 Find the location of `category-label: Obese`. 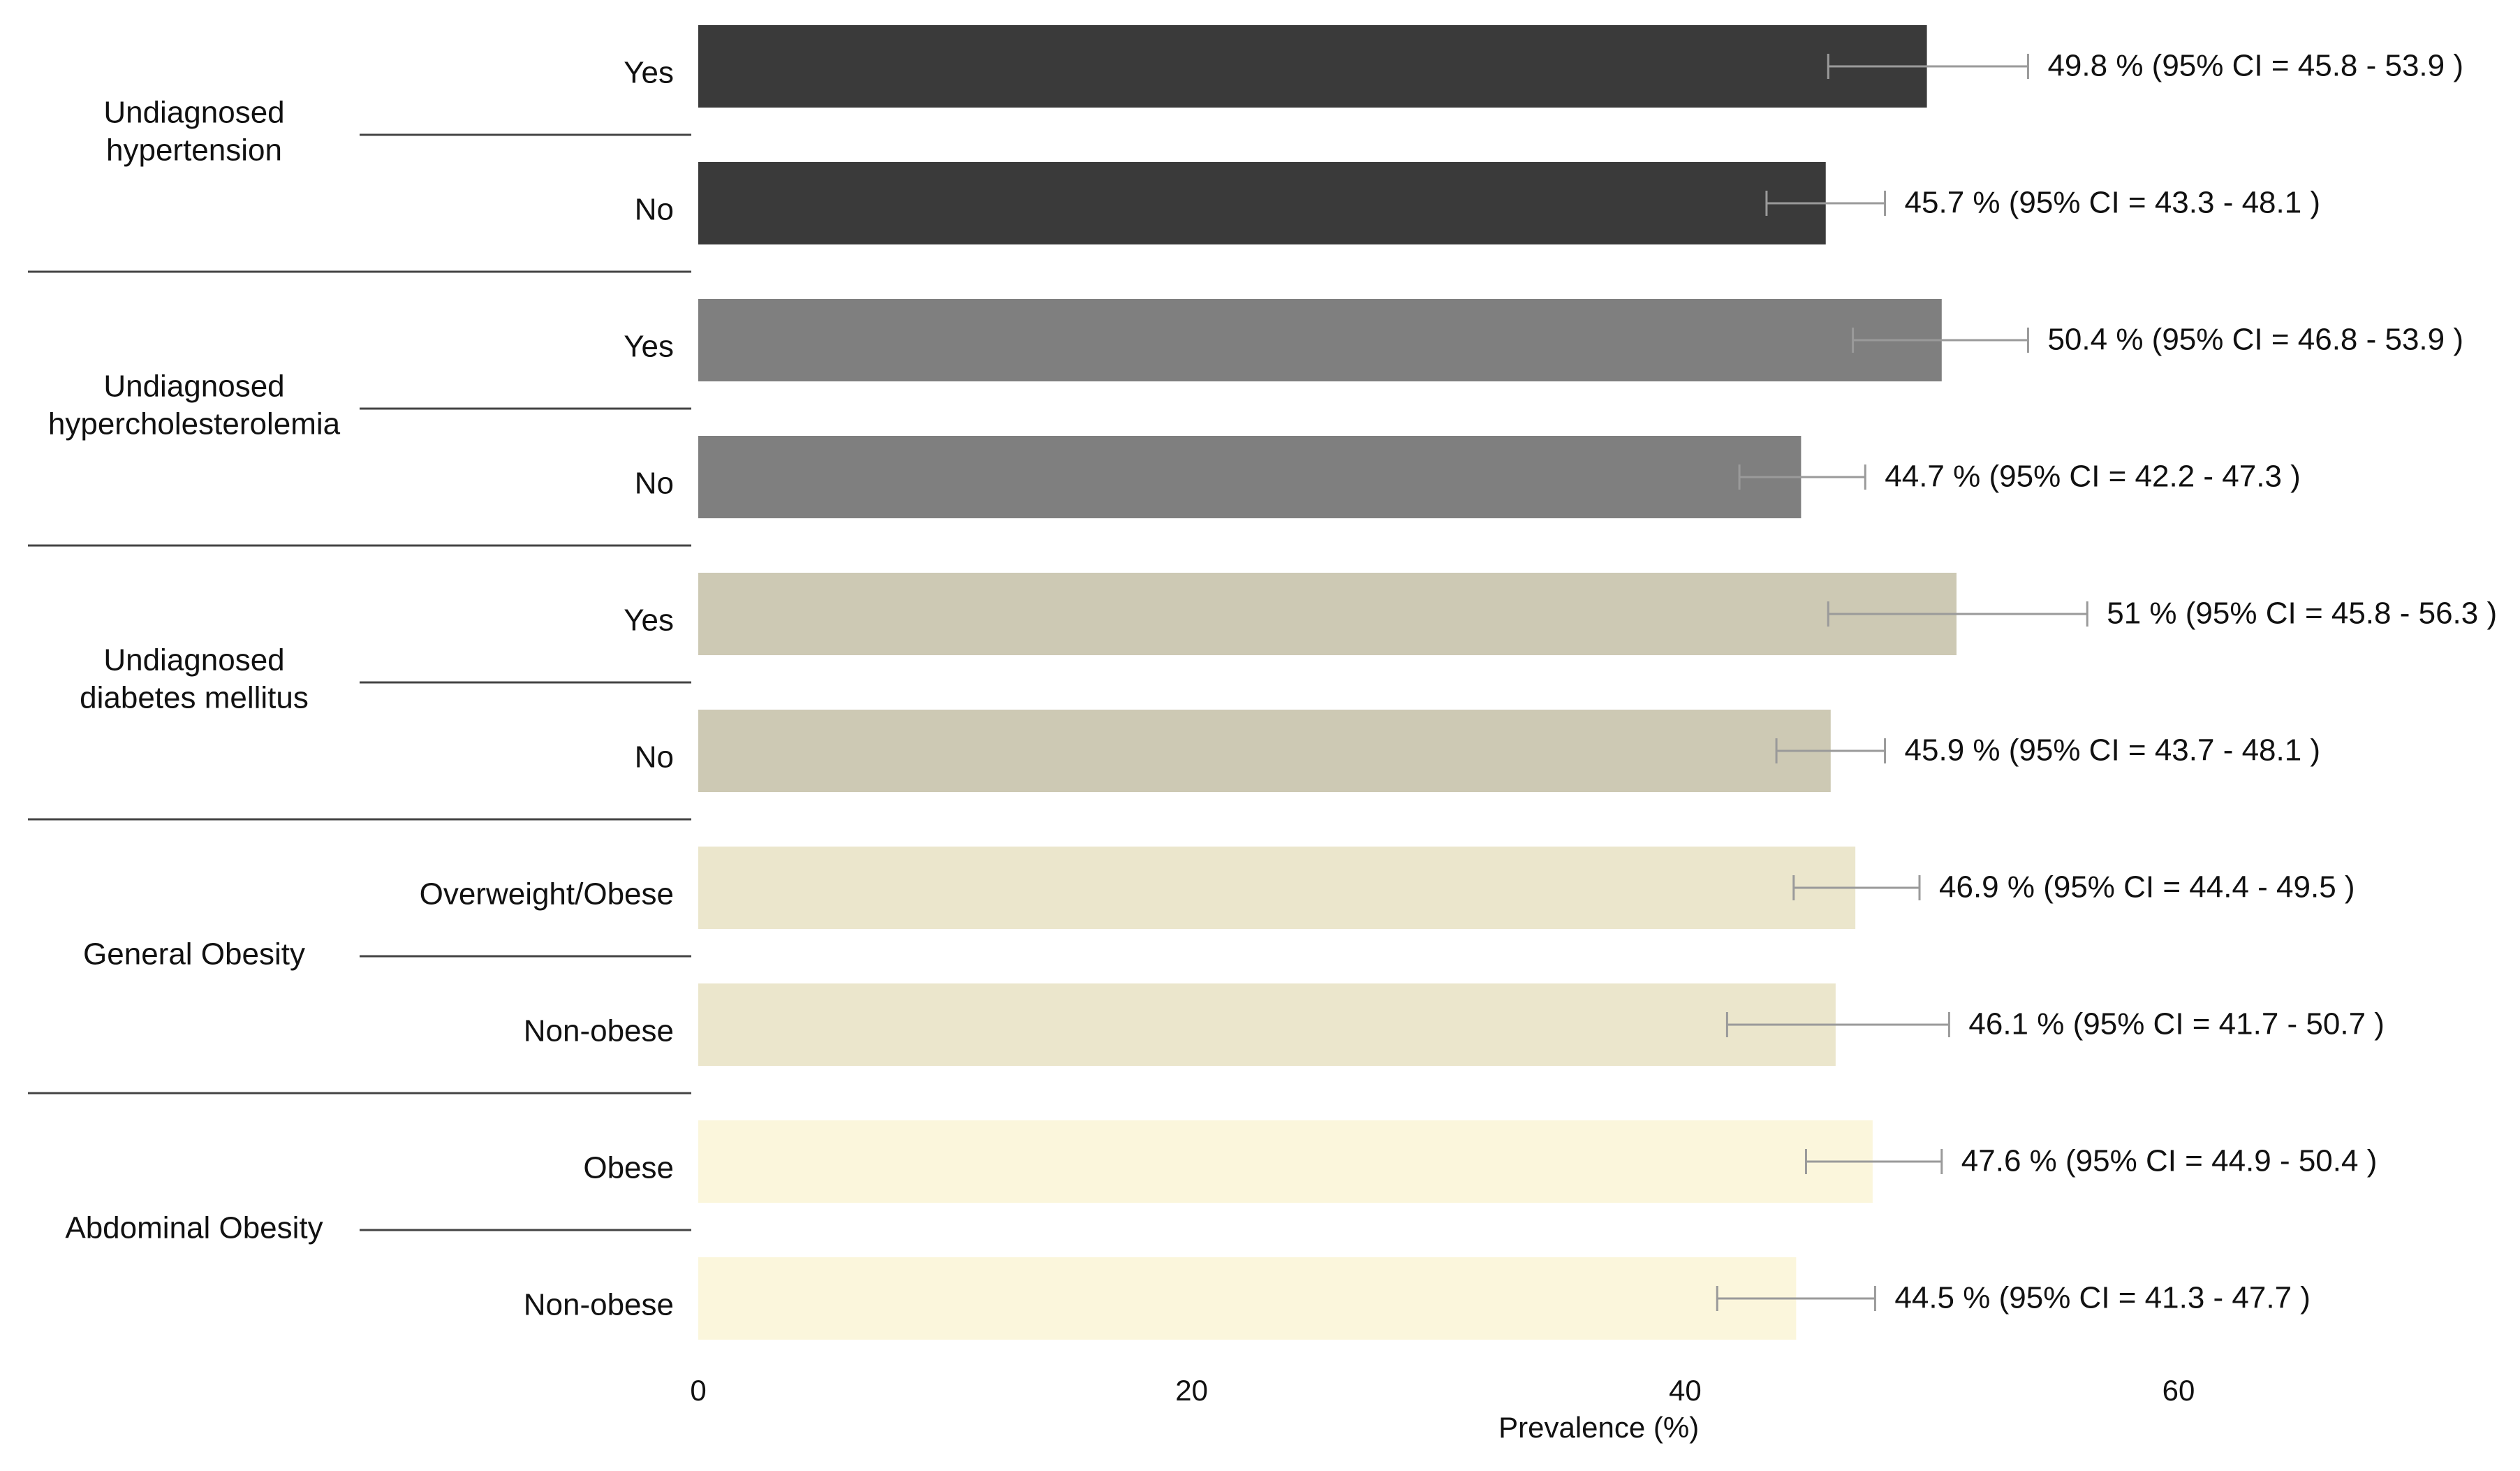

category-label: Obese is located at coordinates (628, 1168).